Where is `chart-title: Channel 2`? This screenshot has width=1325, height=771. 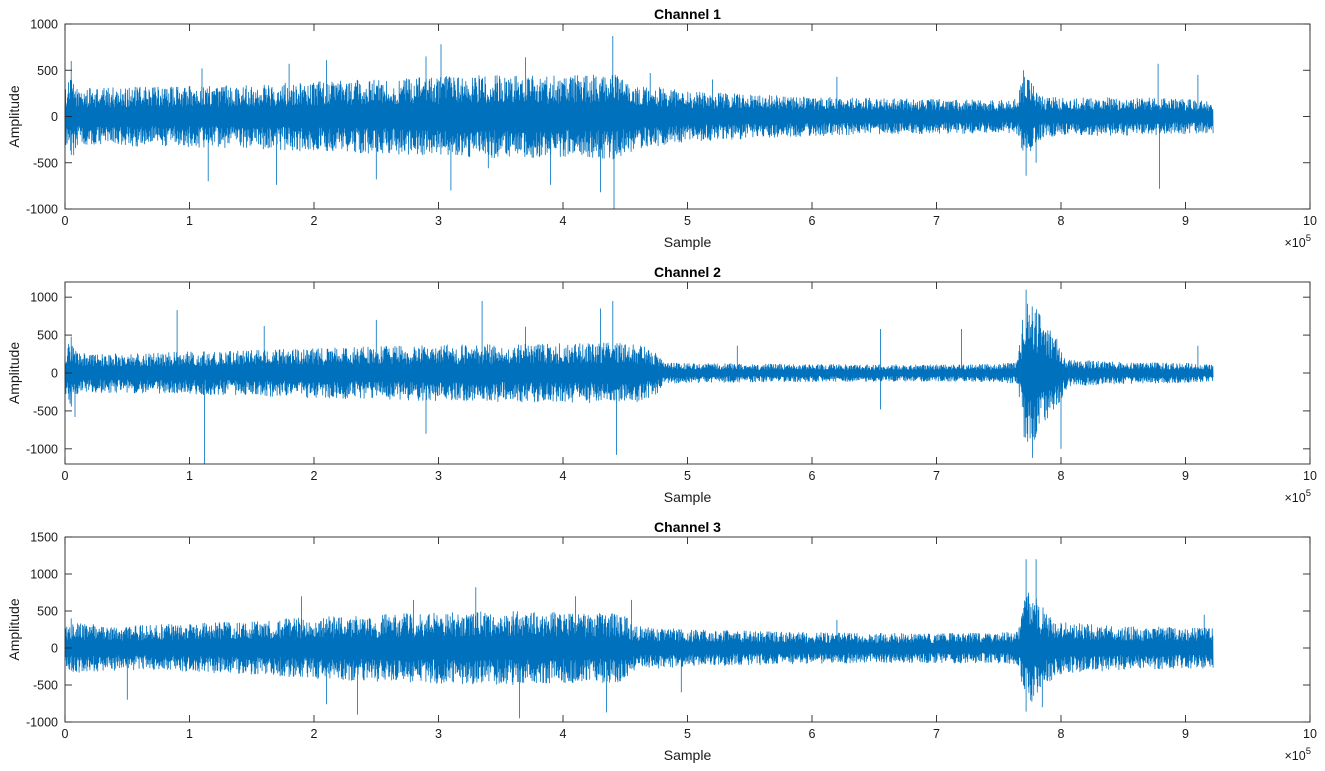 chart-title: Channel 2 is located at coordinates (687, 272).